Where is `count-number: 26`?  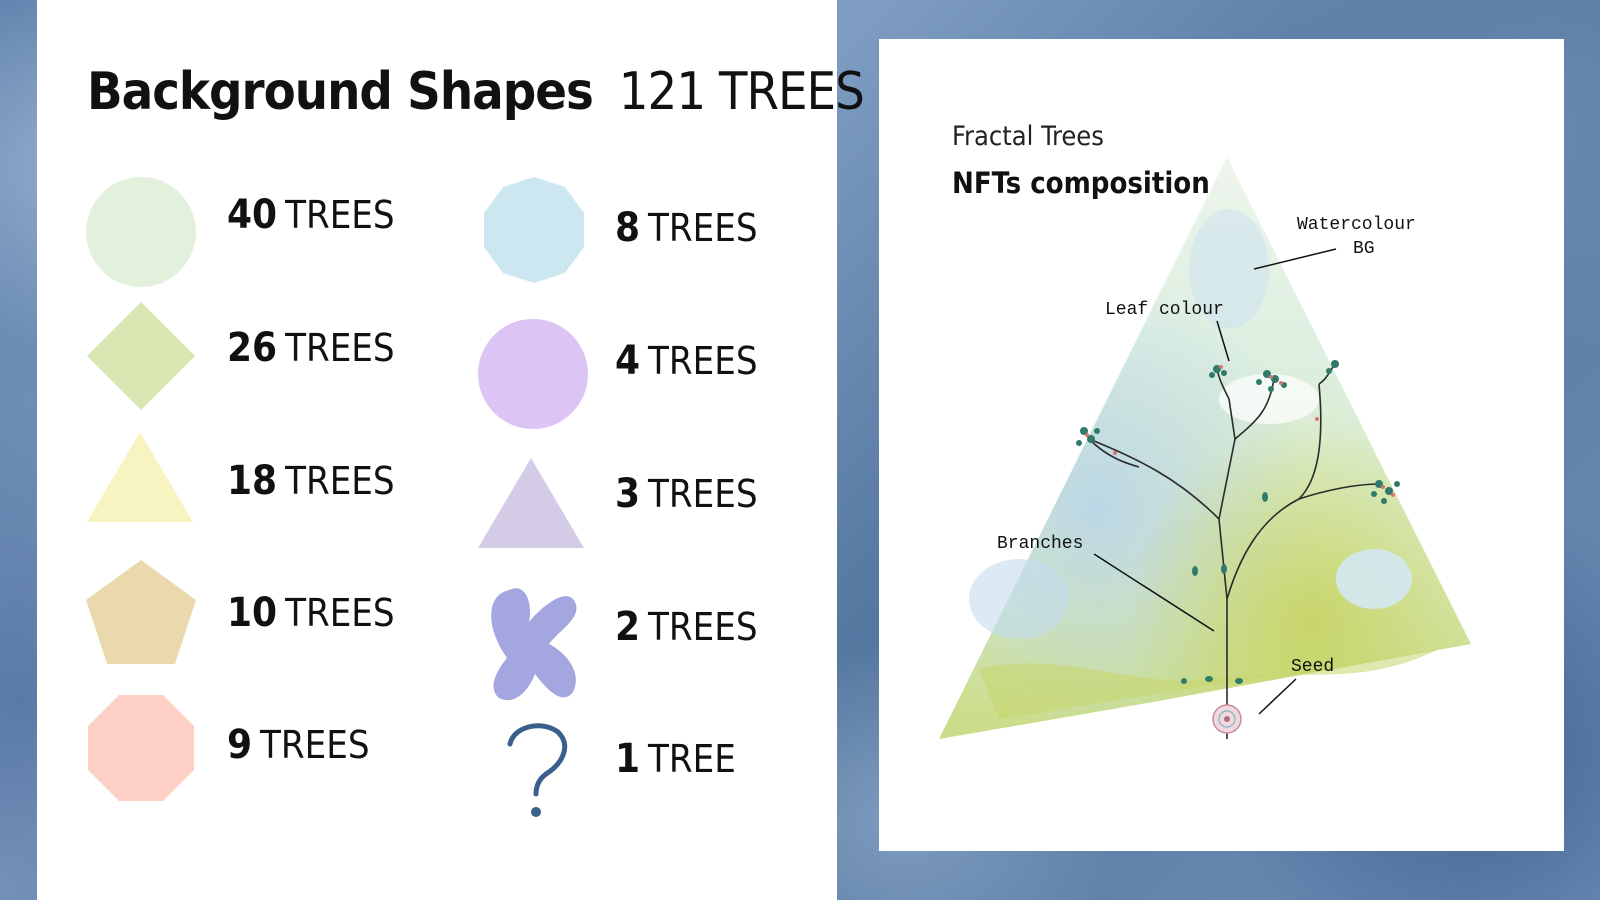 count-number: 26 is located at coordinates (252, 348).